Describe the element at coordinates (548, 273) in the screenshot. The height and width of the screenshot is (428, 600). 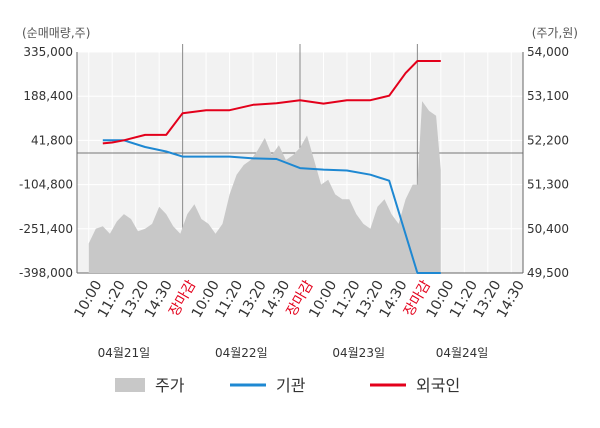
I see `right-tick-label: 49,500` at that location.